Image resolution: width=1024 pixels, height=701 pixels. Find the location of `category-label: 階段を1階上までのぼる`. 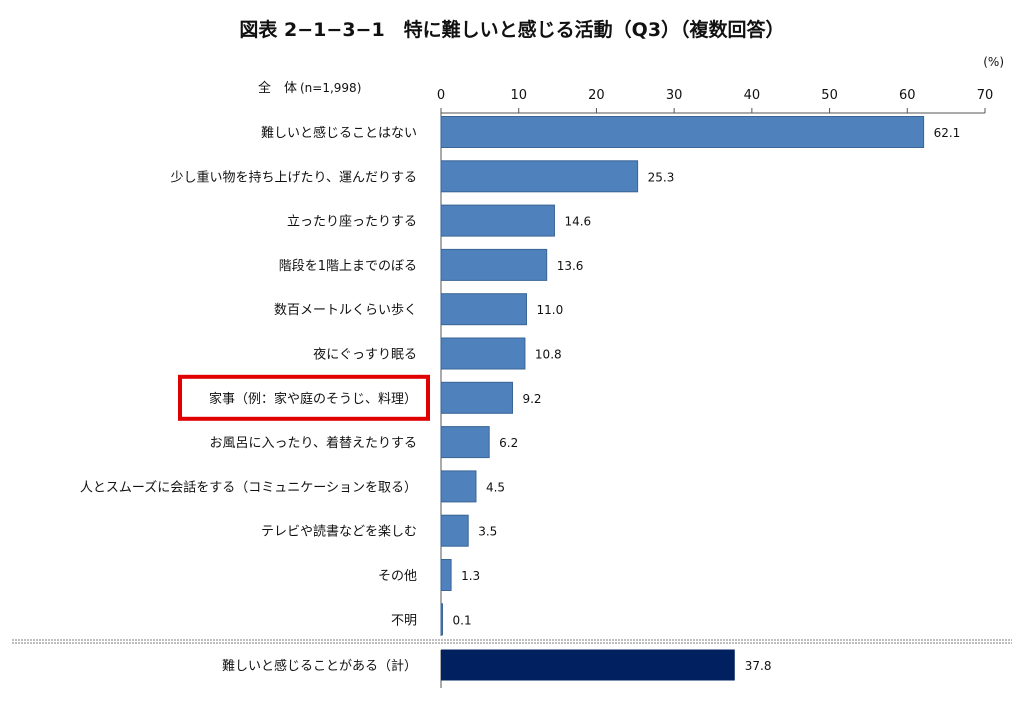

category-label: 階段を1階上までのぼる is located at coordinates (348, 266).